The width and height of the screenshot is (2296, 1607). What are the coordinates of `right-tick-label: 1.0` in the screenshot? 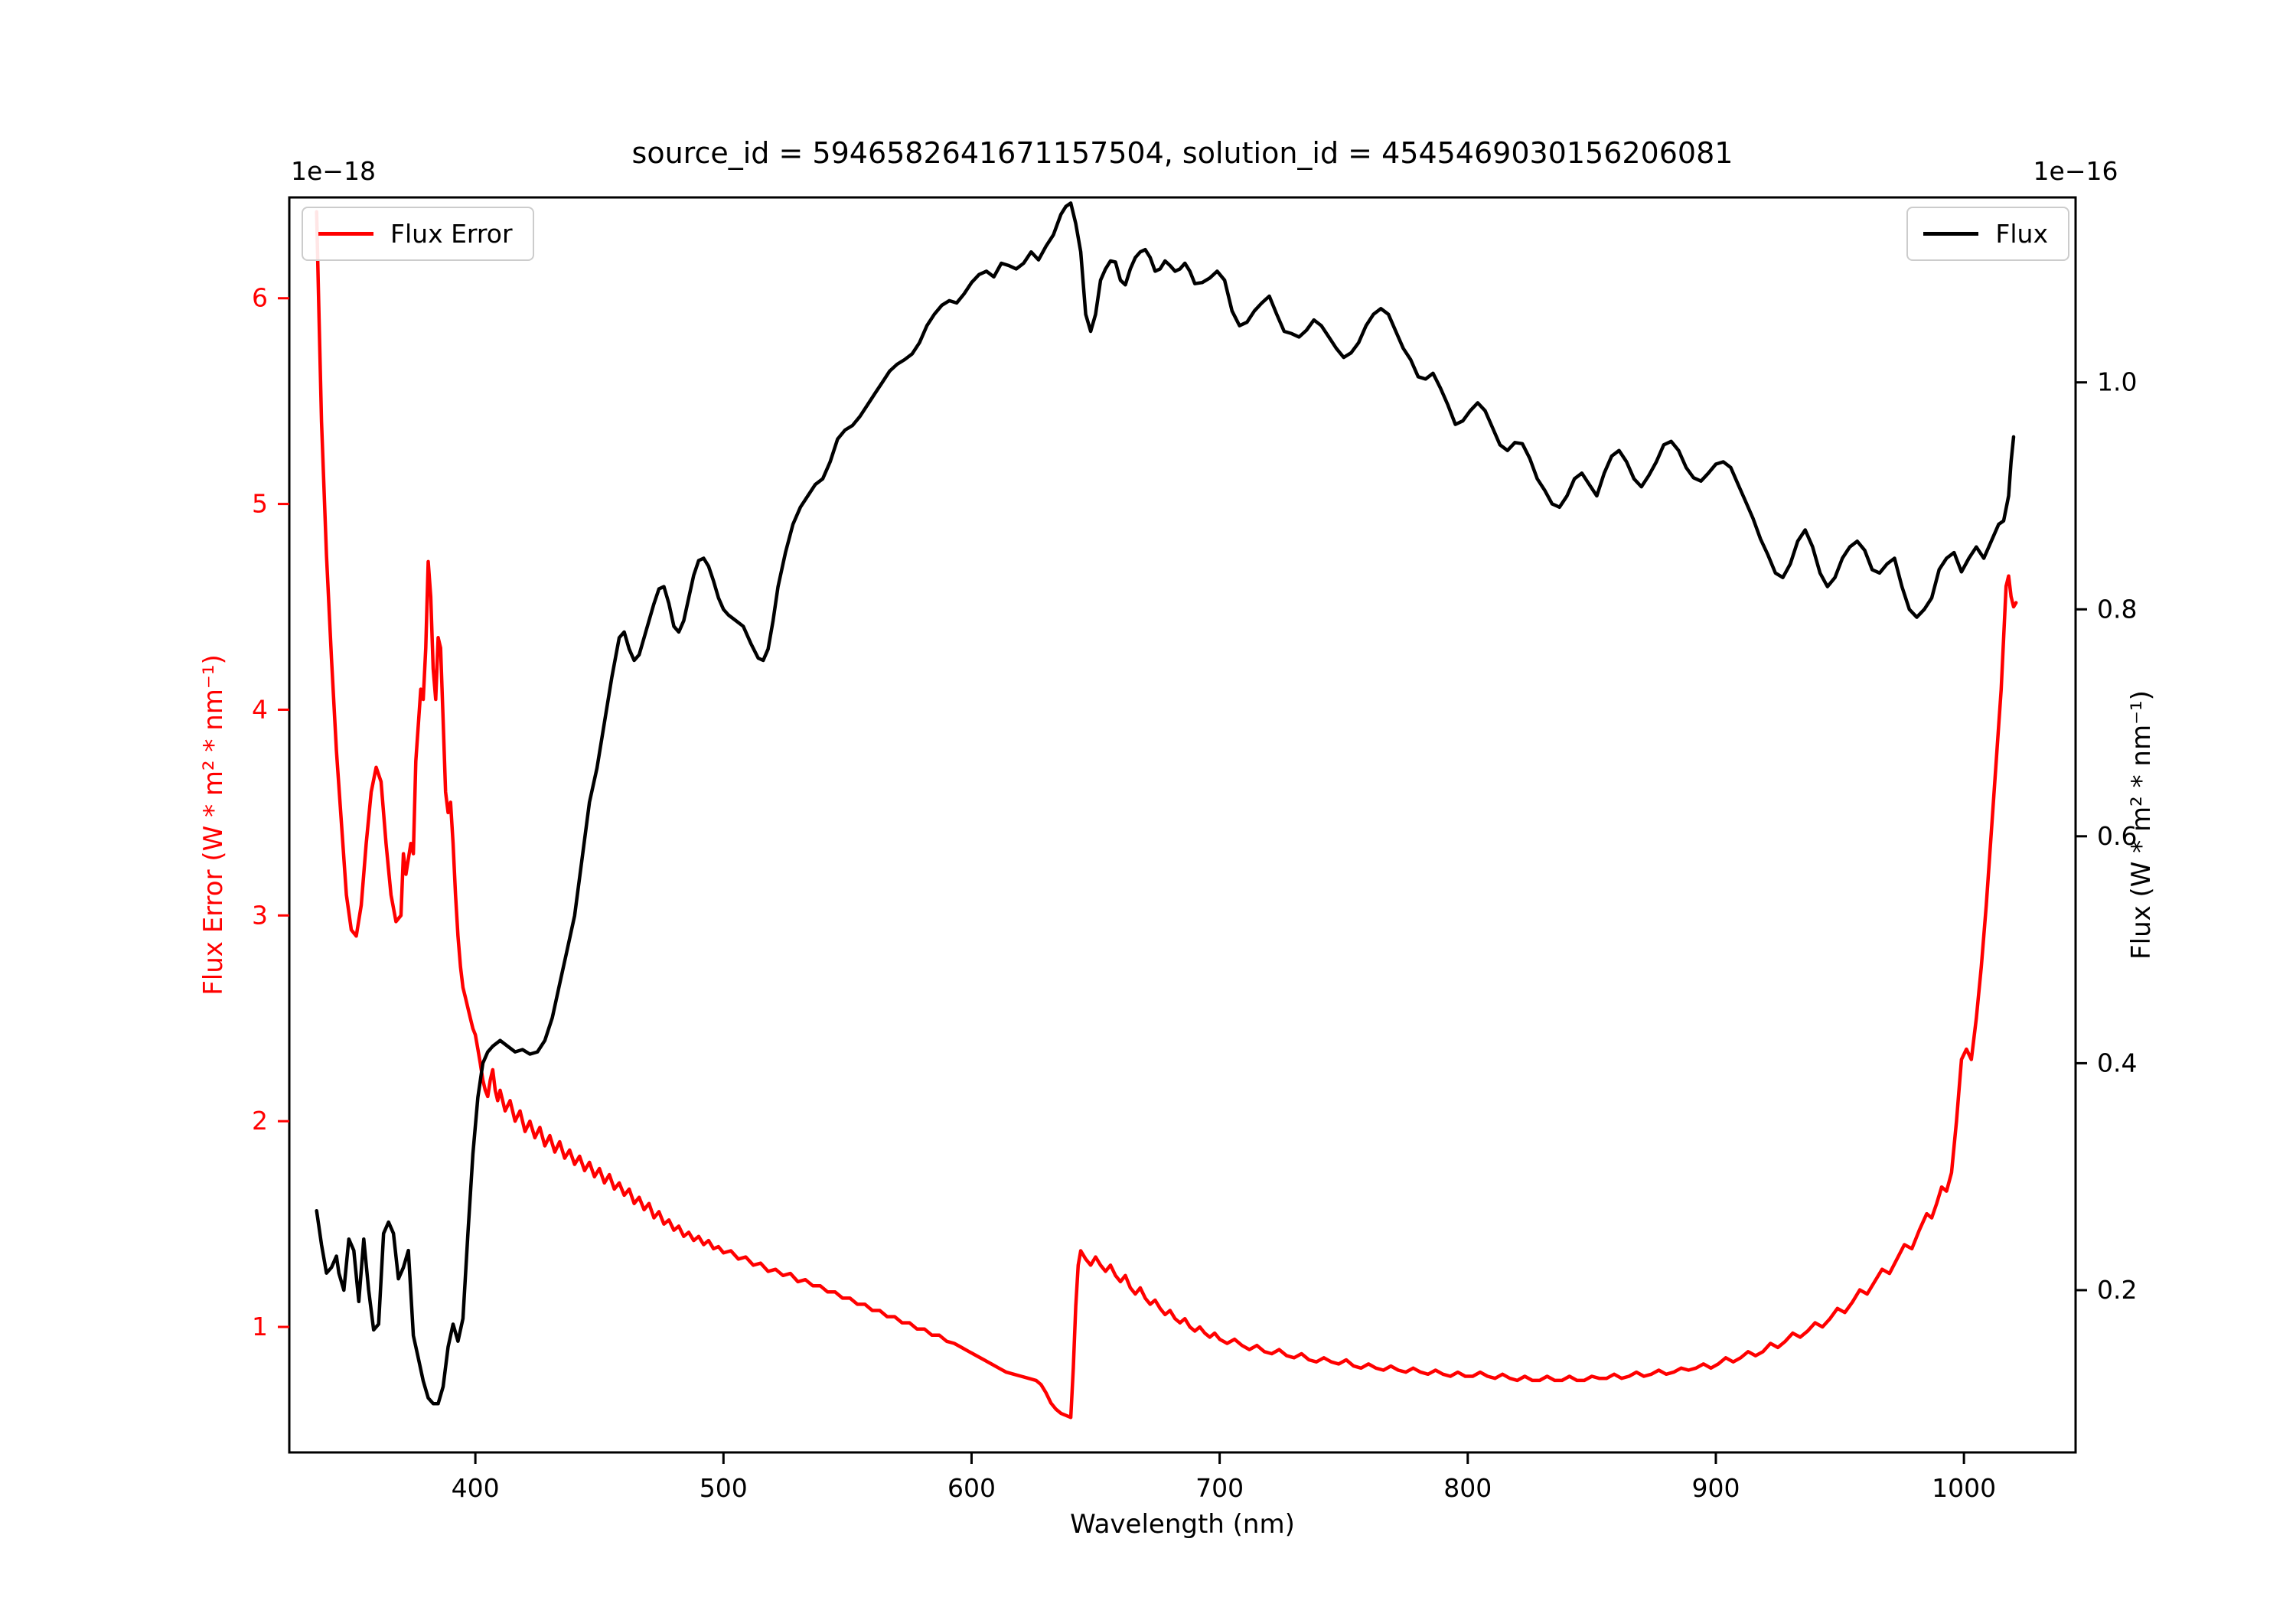 It's located at (2117, 382).